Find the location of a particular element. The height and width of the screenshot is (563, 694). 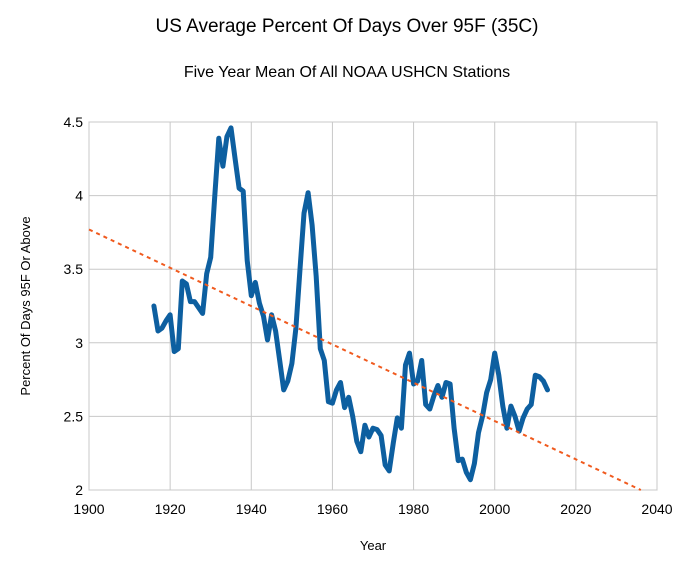

x-tick-label: 1980 is located at coordinates (413, 509).